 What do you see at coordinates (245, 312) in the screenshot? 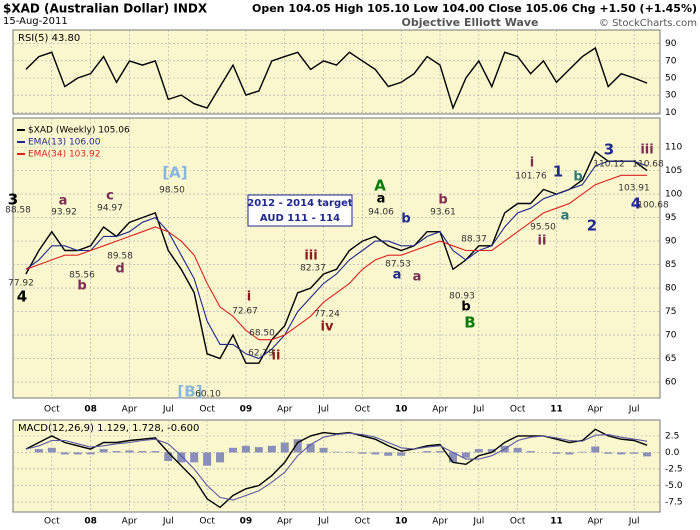
I see `wave-label: 72.67` at bounding box center [245, 312].